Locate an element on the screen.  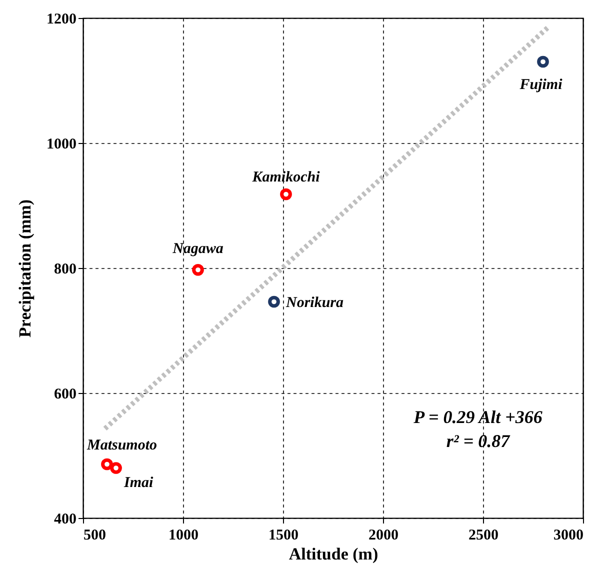
annotation: Imai is located at coordinates (138, 483).